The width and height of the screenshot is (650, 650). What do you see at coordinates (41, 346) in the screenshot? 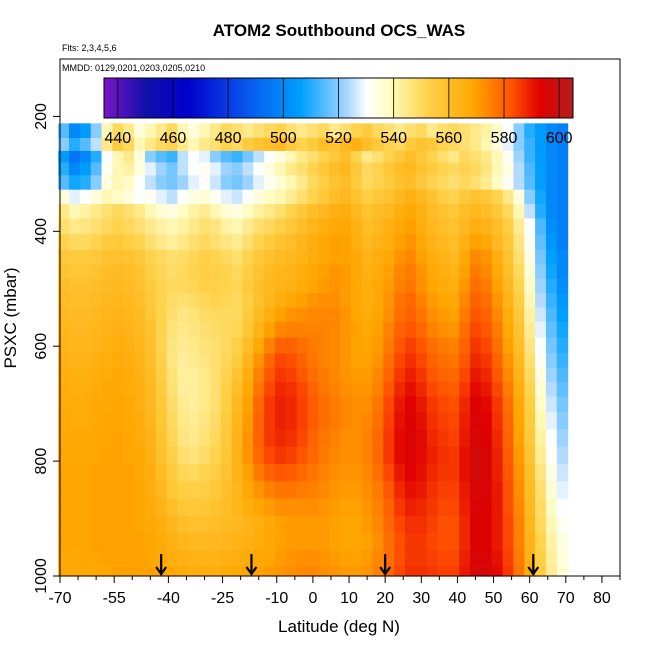
I see `y-tick-label: 600` at bounding box center [41, 346].